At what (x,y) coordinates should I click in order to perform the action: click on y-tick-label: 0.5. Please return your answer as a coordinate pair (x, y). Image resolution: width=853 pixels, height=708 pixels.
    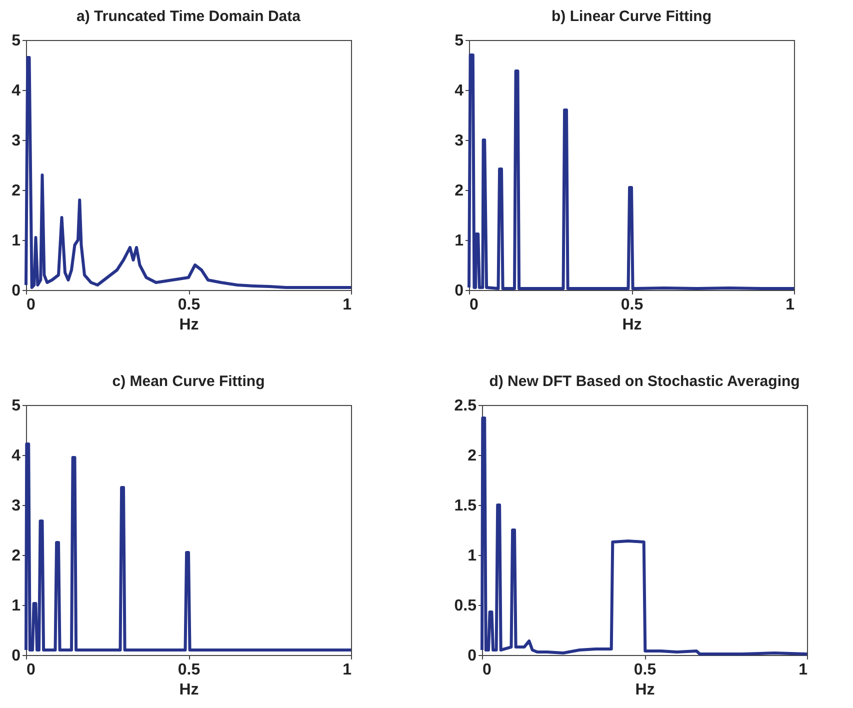
    Looking at the image, I should click on (465, 606).